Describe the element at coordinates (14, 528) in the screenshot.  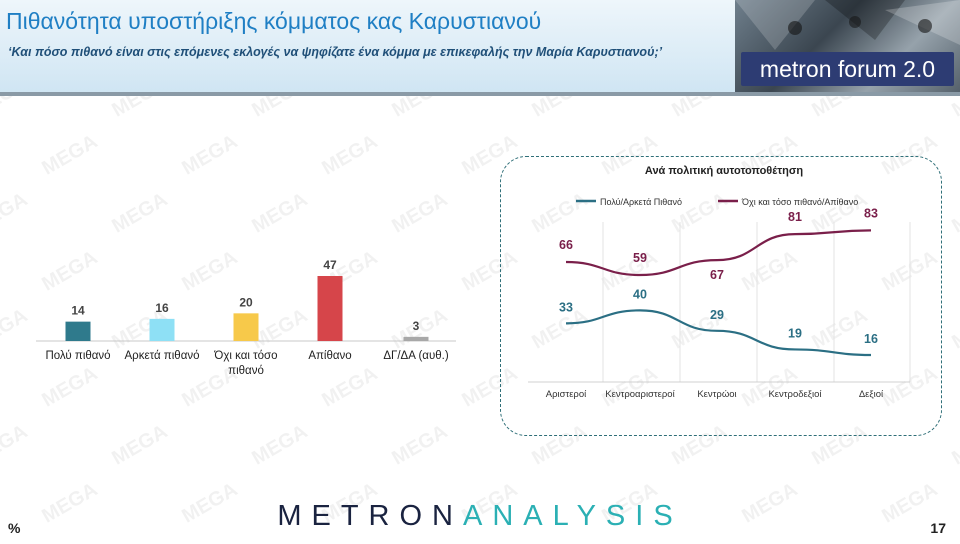
I see `unit-label: %` at that location.